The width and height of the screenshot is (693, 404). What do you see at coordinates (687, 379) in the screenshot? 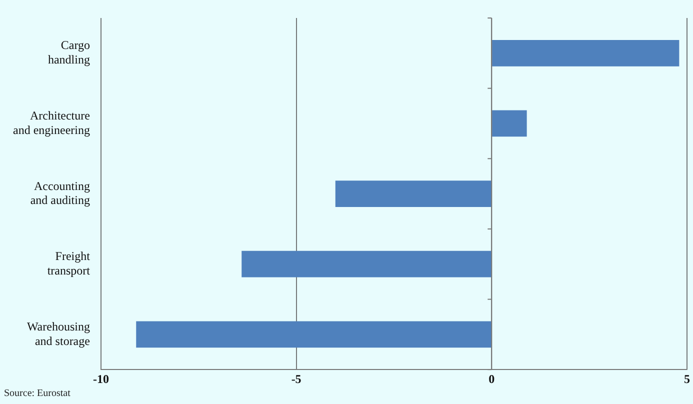
I see `x-tick-label: 5` at bounding box center [687, 379].